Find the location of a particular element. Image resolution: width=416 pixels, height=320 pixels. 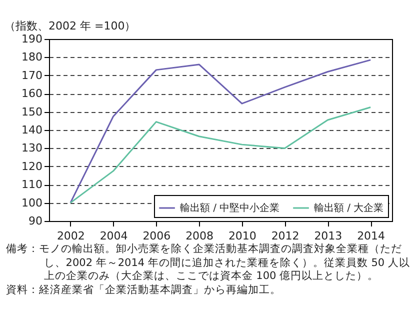

x-tick-label: 2002 is located at coordinates (70, 236).